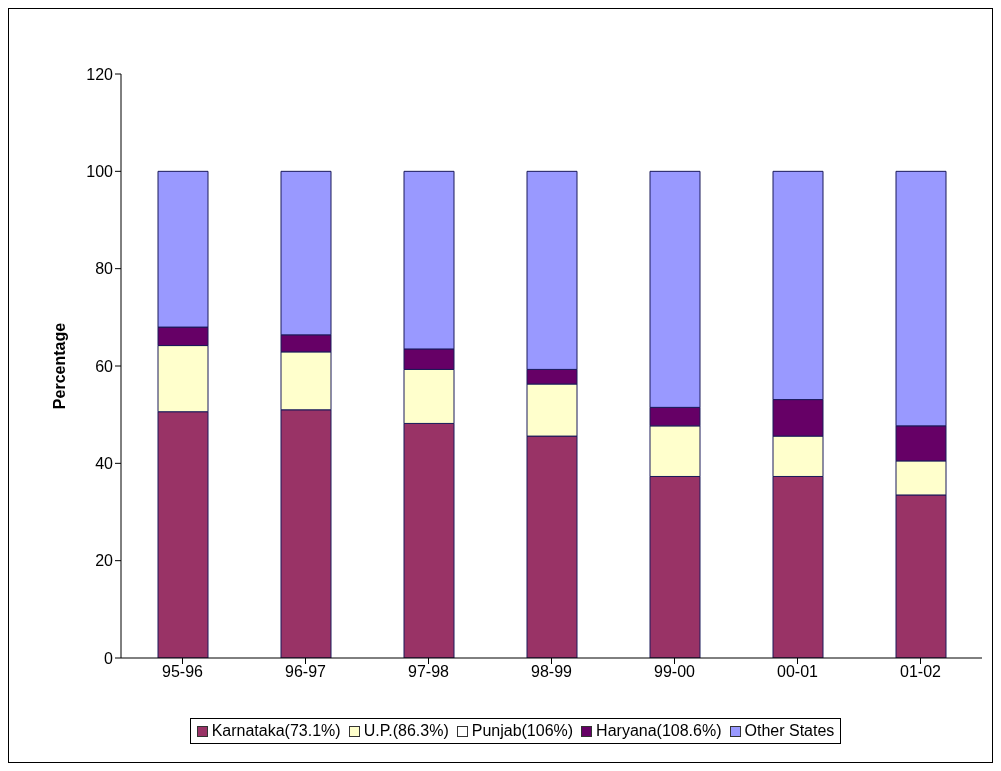  What do you see at coordinates (104, 464) in the screenshot?
I see `y-tick-label: 40` at bounding box center [104, 464].